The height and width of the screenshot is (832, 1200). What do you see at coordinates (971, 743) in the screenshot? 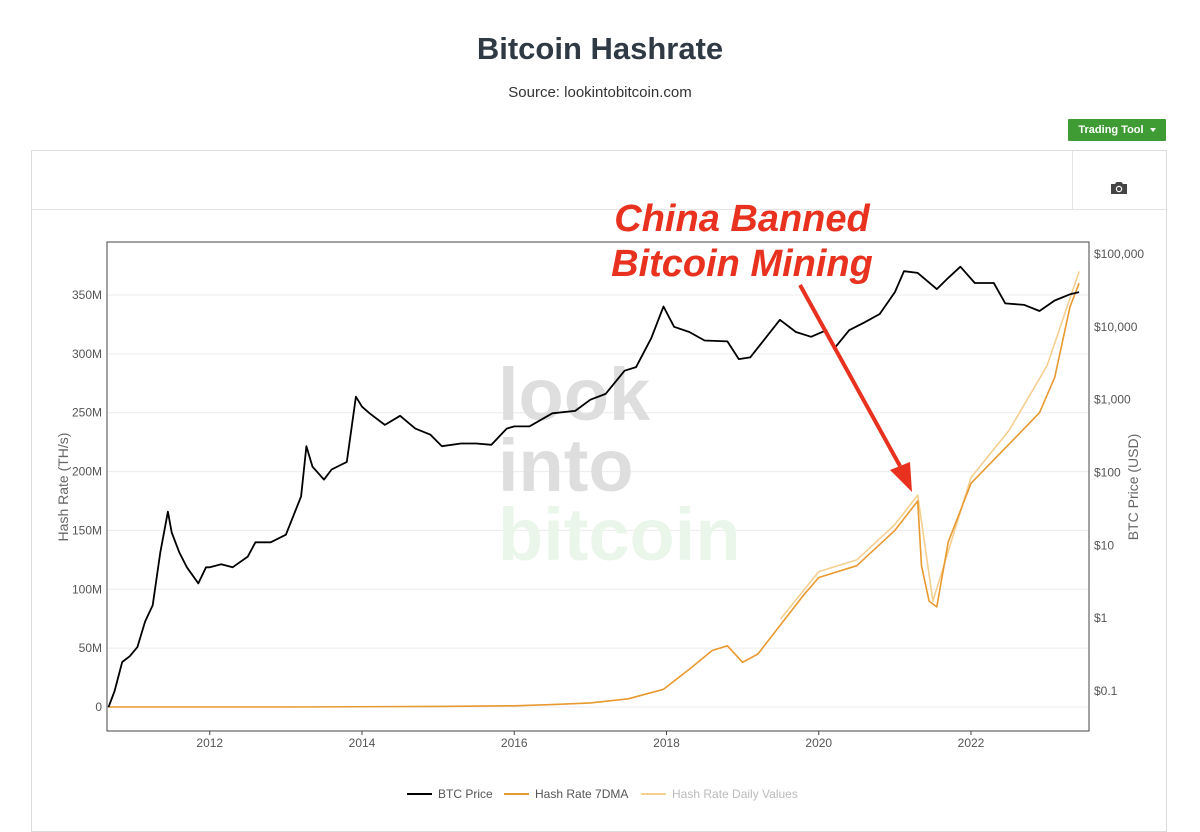
I see `x-tick-label: 2022` at bounding box center [971, 743].